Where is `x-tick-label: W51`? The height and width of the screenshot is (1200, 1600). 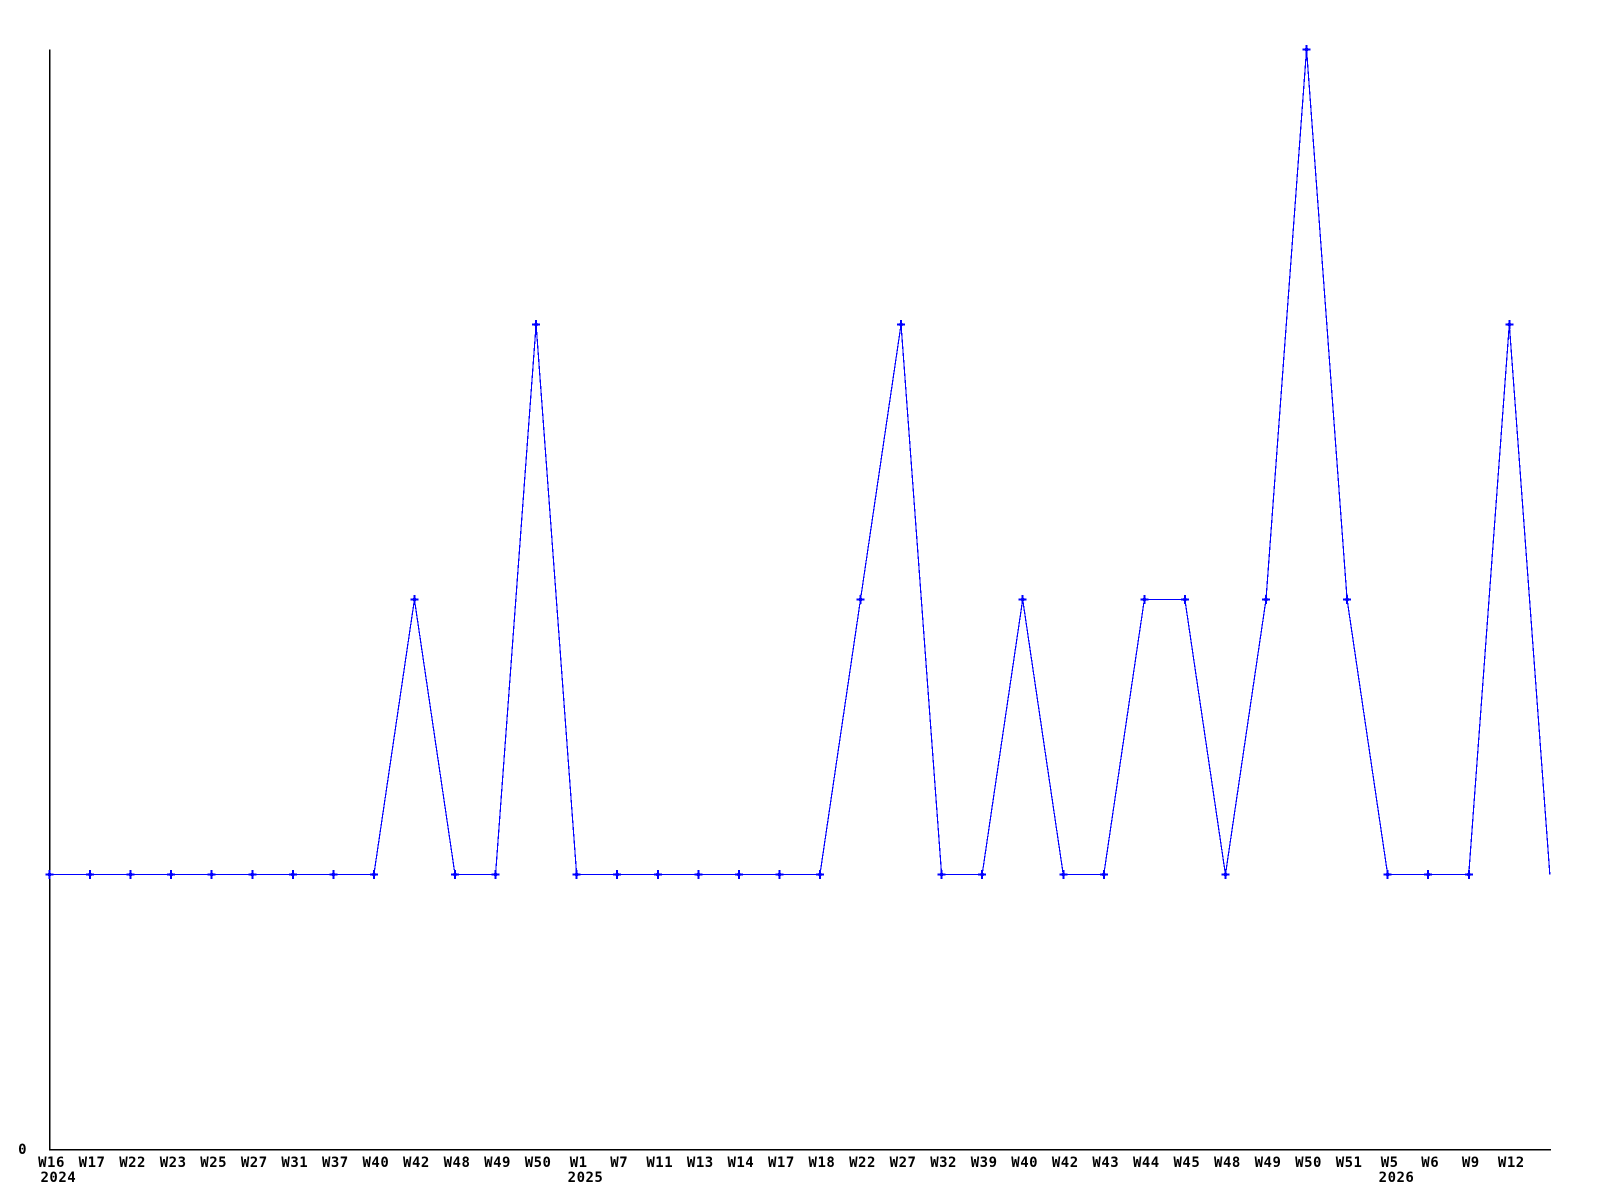 x-tick-label: W51 is located at coordinates (1349, 1163).